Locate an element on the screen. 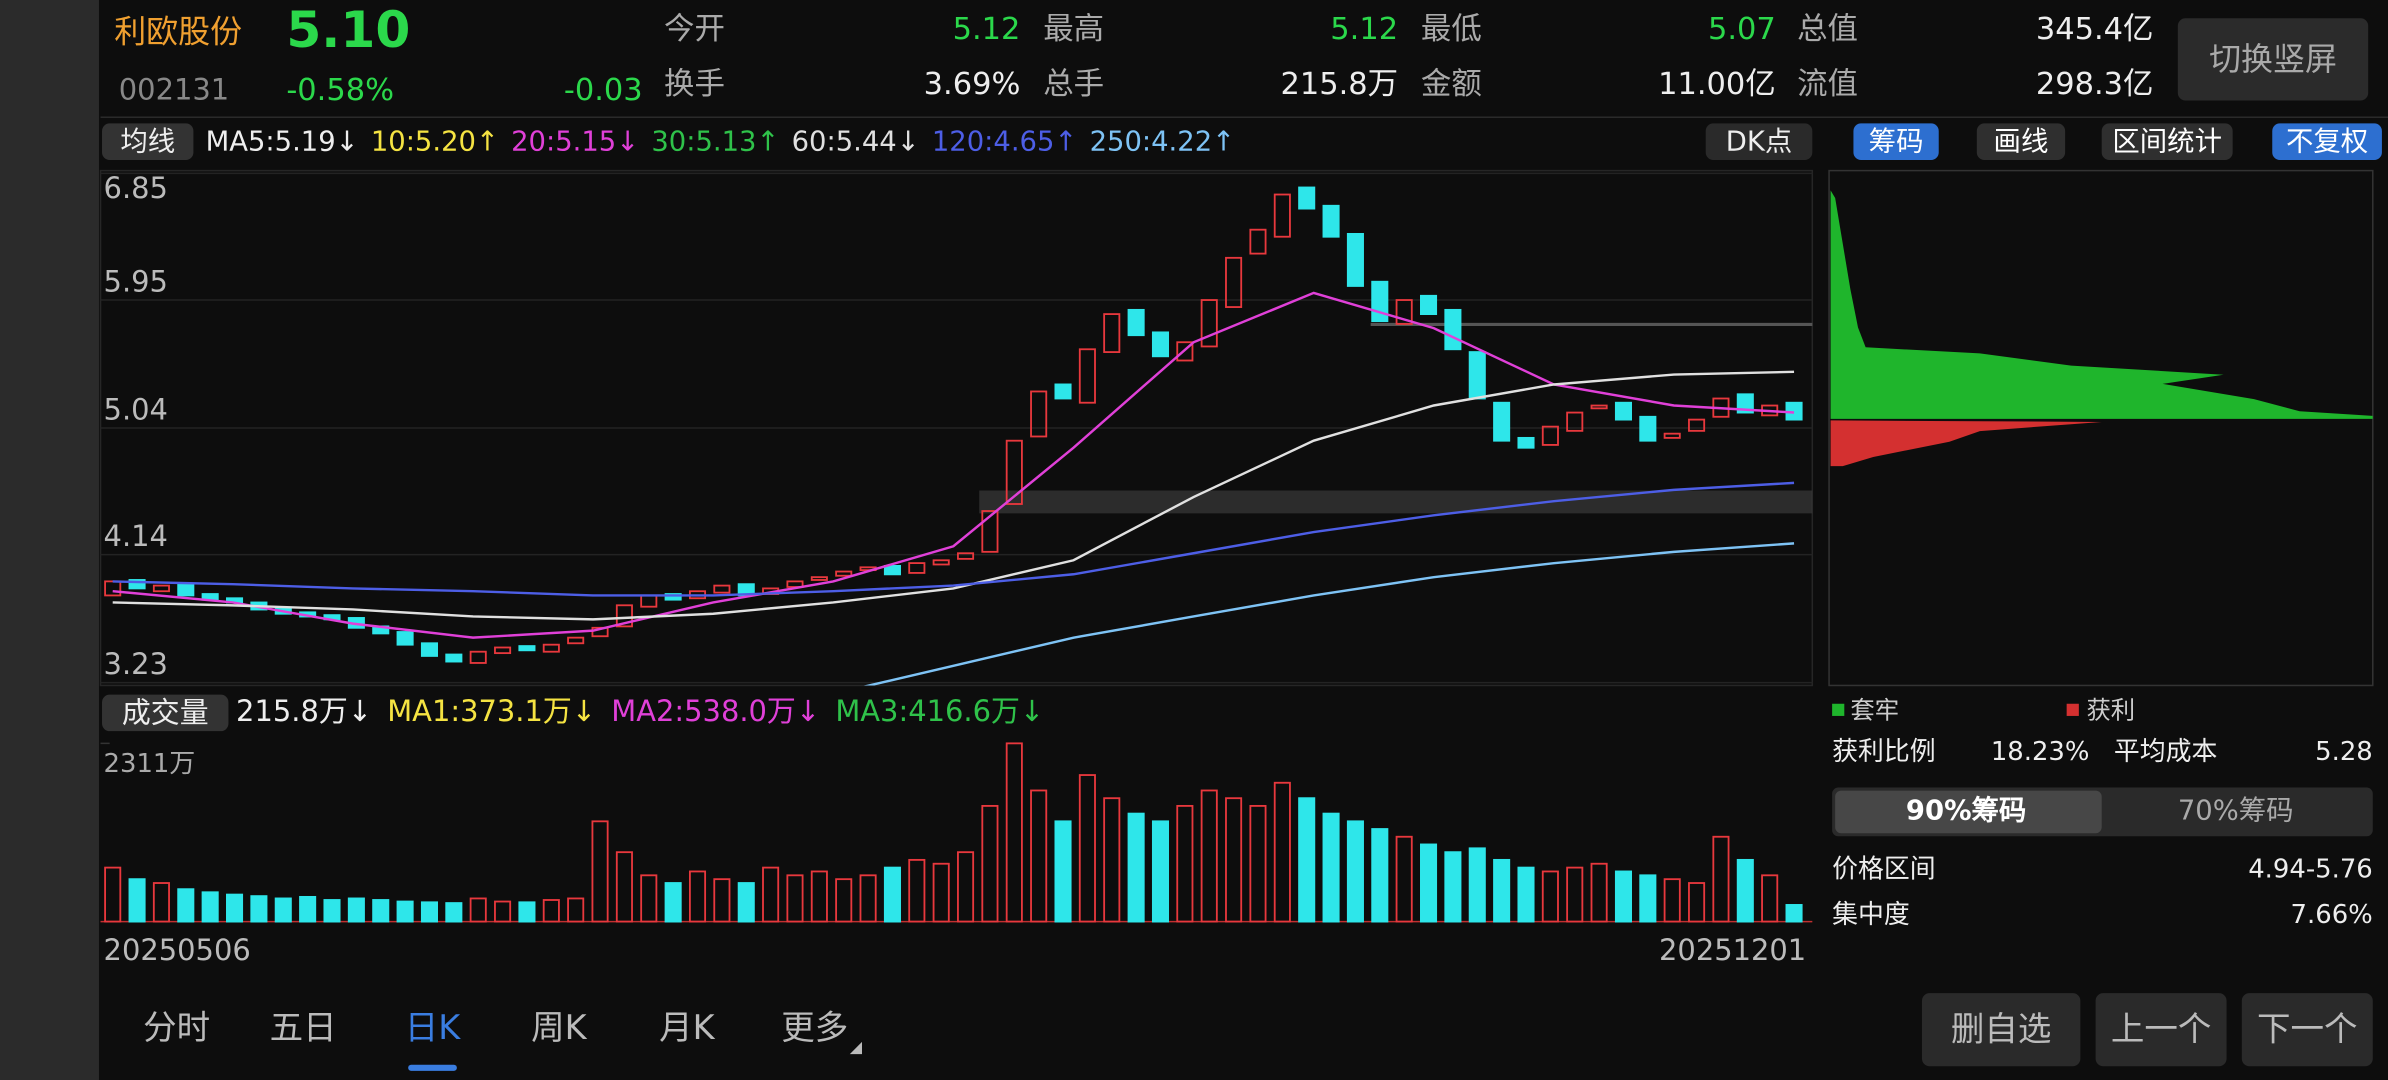 The height and width of the screenshot is (1080, 2388). chip-profit is located at coordinates (1966, 443).